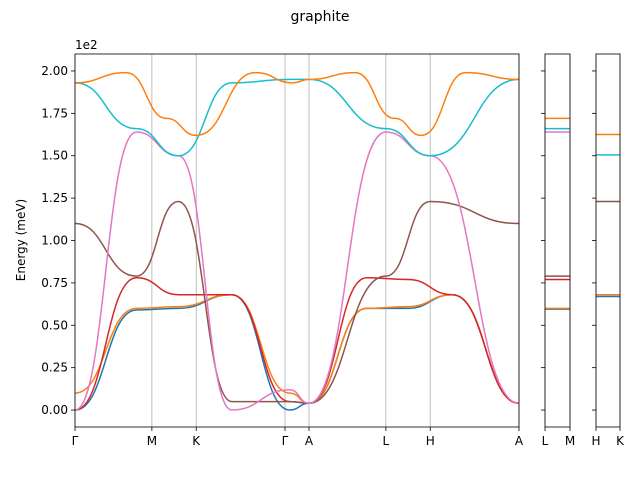  Describe the element at coordinates (54, 113) in the screenshot. I see `y-tick-label: 1.75` at that location.